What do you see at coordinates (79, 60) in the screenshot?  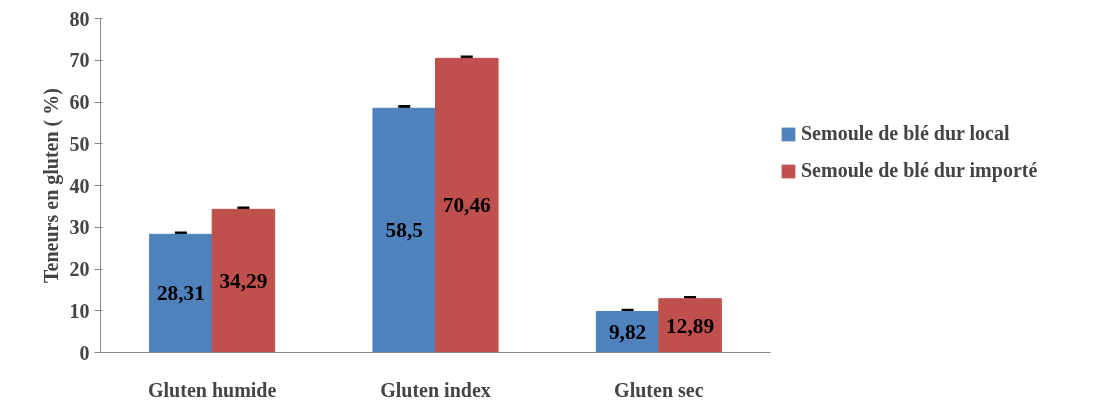 I see `y-tick-label: 70` at bounding box center [79, 60].